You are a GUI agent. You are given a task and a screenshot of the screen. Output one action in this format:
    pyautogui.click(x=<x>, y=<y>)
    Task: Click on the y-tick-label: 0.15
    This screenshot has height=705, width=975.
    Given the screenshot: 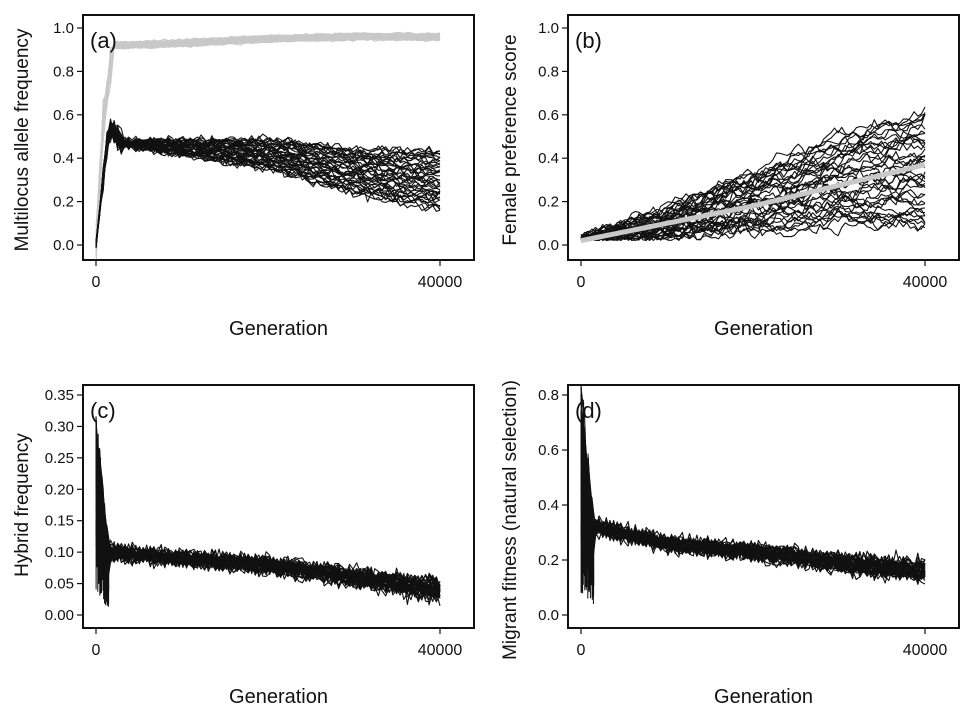 What is the action you would take?
    pyautogui.click(x=59, y=521)
    